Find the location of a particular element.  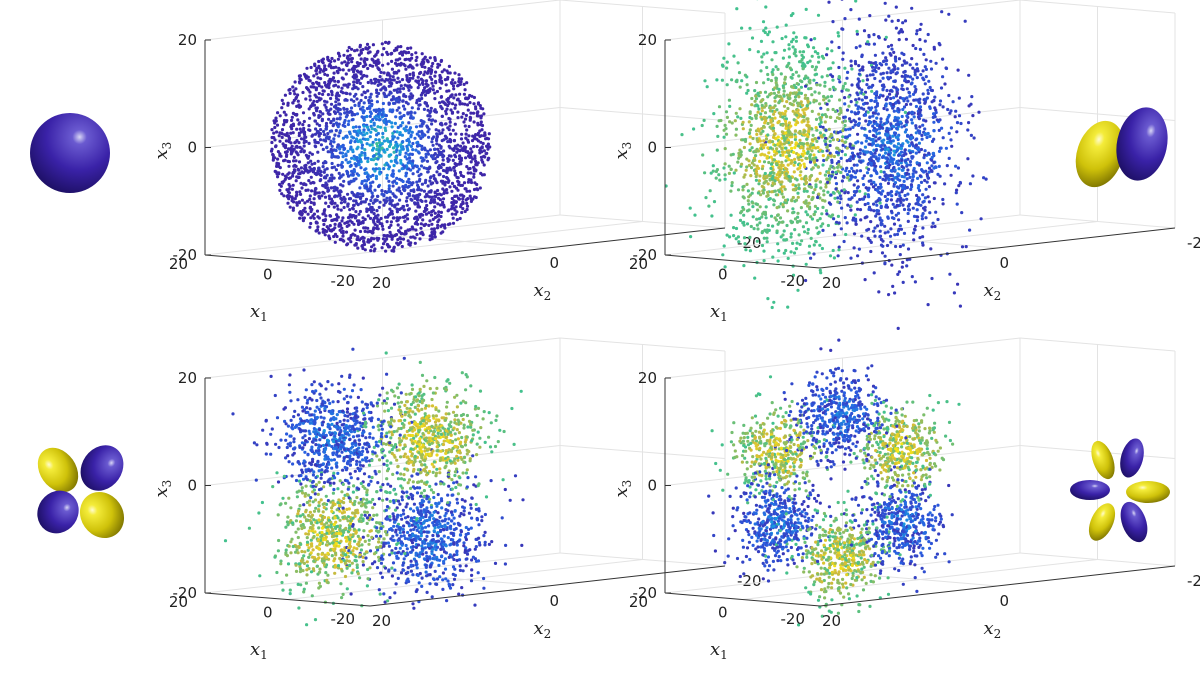

x1-axis-title: x1 is located at coordinates (259, 312).